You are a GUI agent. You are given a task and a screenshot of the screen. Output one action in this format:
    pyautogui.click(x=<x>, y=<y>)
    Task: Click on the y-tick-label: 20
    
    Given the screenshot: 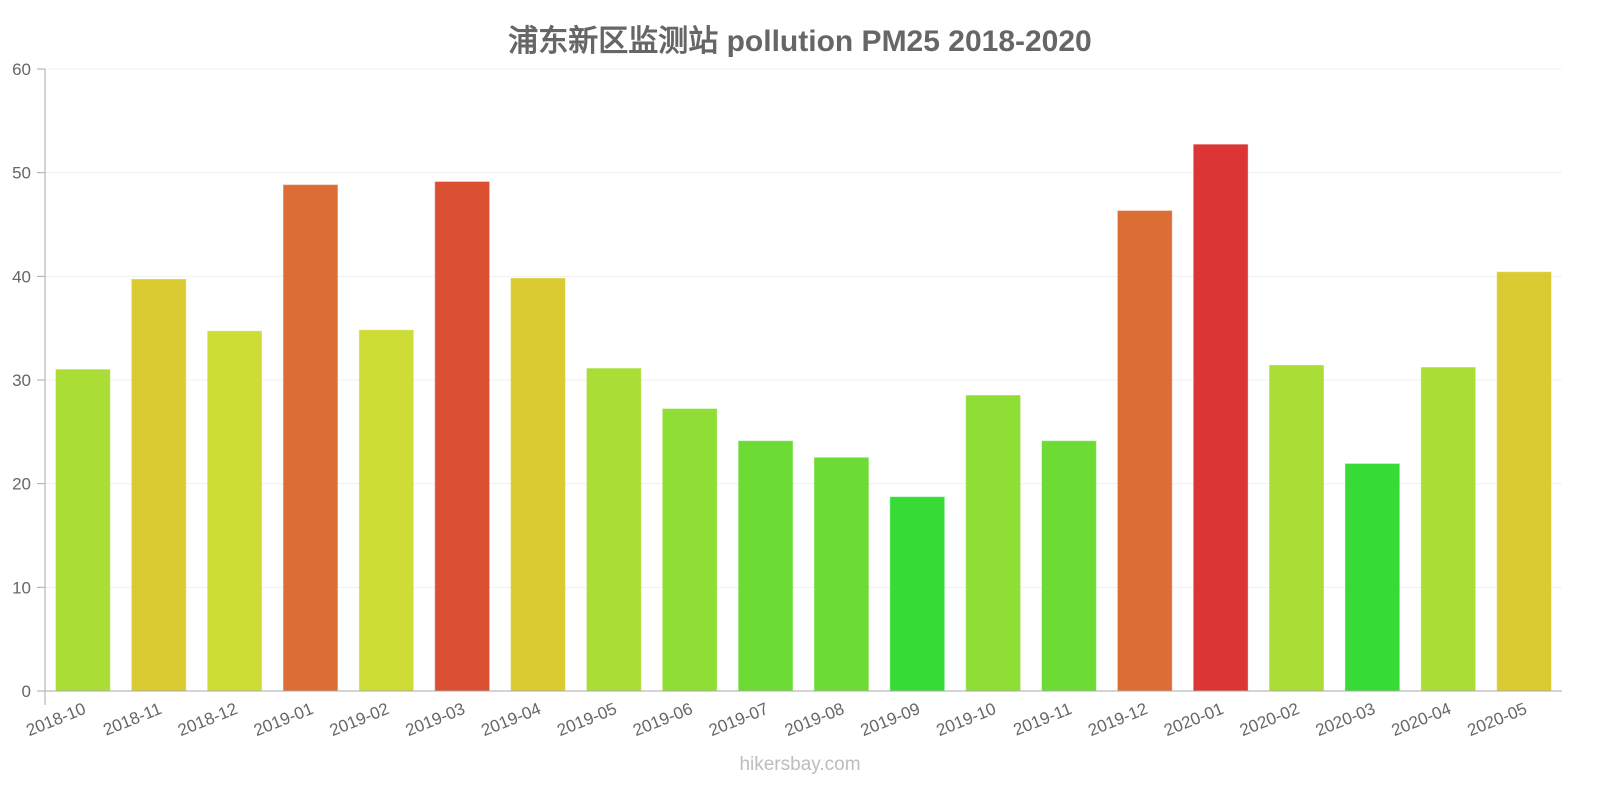 What is the action you would take?
    pyautogui.click(x=21, y=484)
    